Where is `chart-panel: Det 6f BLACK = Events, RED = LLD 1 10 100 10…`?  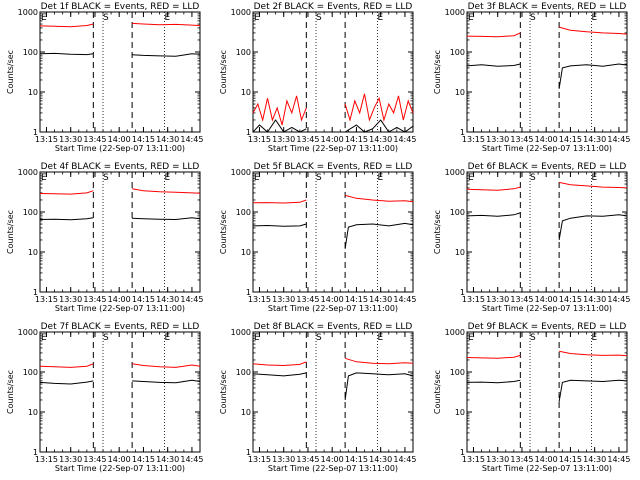
chart-panel: Det 6f BLACK = Events, RED = LLD 1 10 100 10… is located at coordinates (531, 237).